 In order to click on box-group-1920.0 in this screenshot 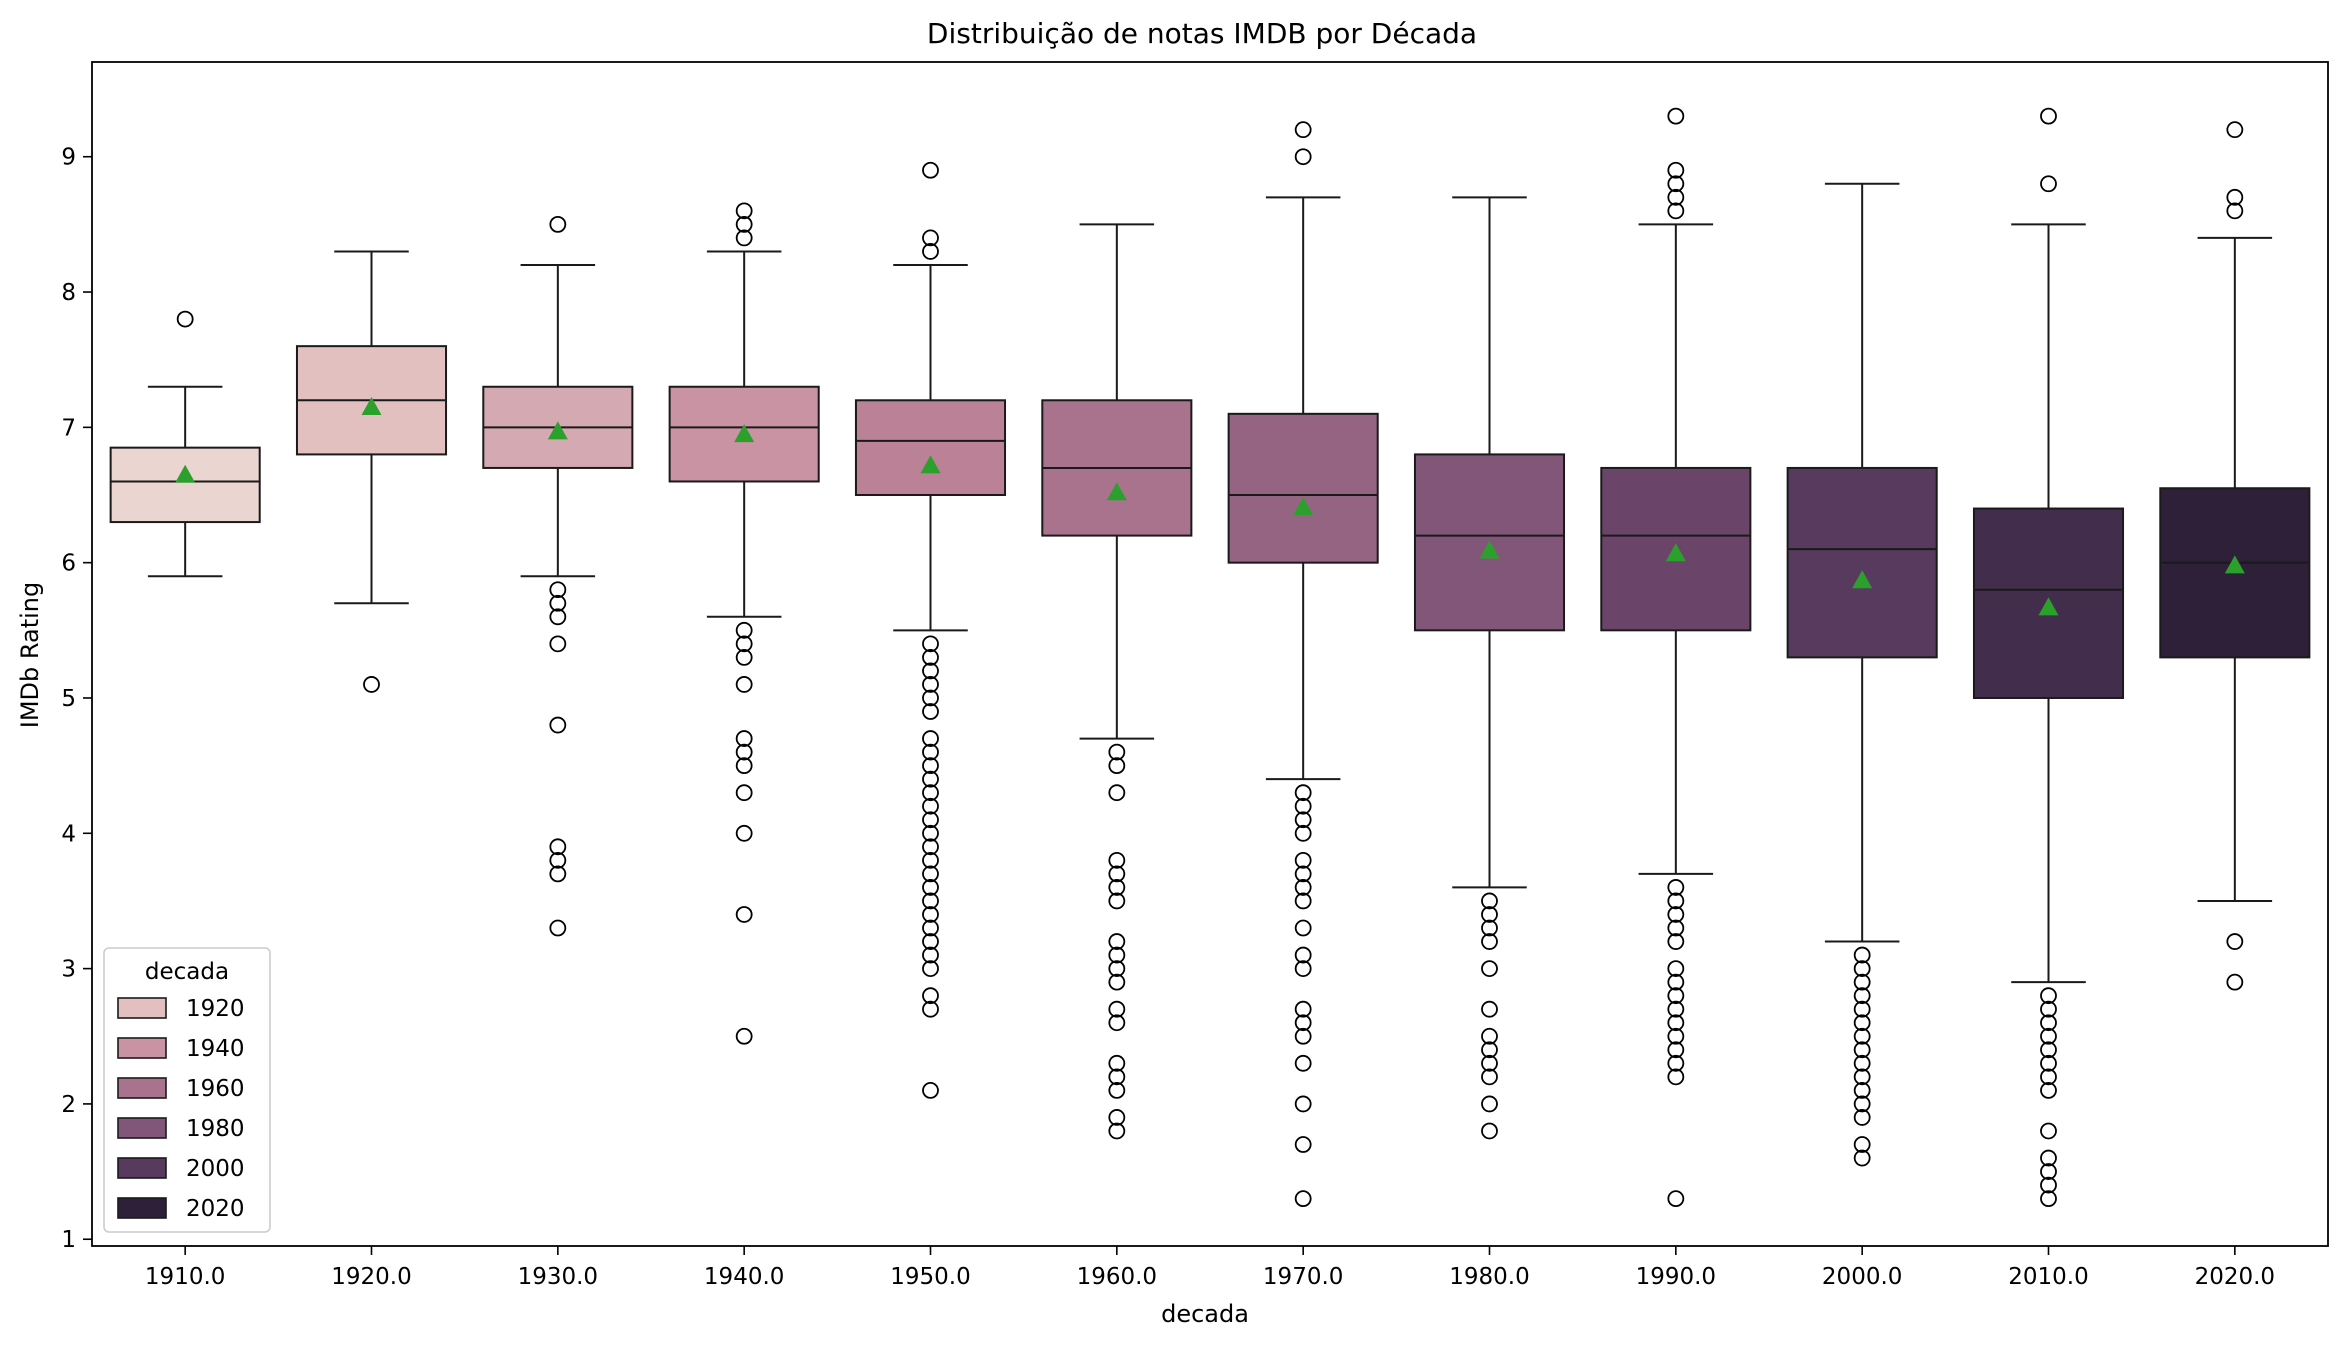, I will do `click(371, 471)`.